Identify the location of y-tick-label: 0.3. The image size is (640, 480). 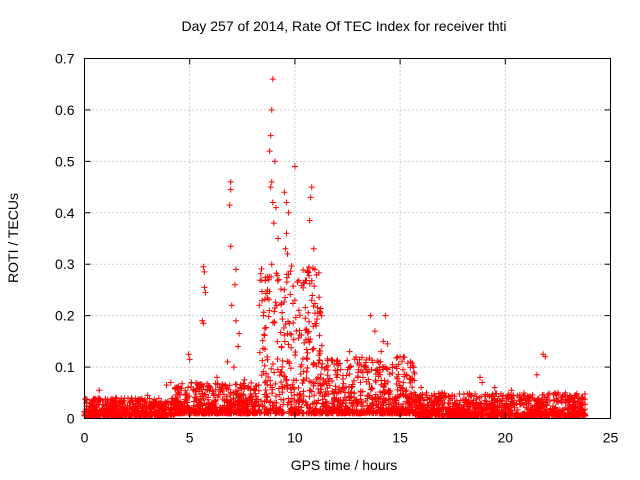
(65, 264).